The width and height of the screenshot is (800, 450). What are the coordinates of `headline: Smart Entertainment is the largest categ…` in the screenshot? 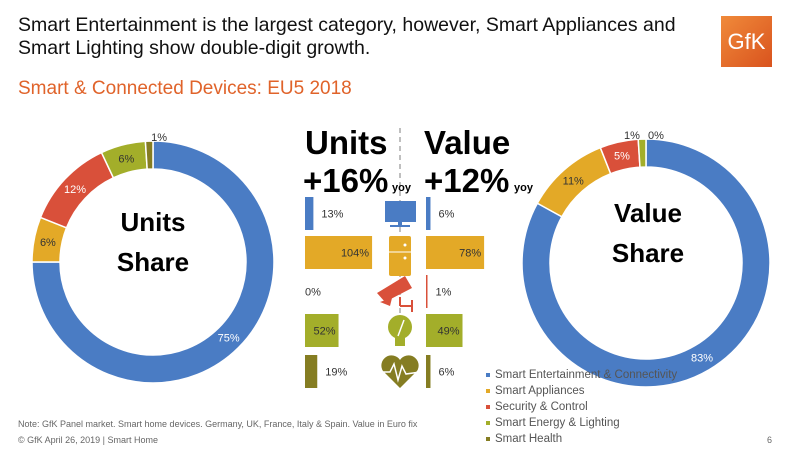 It's located at (347, 36).